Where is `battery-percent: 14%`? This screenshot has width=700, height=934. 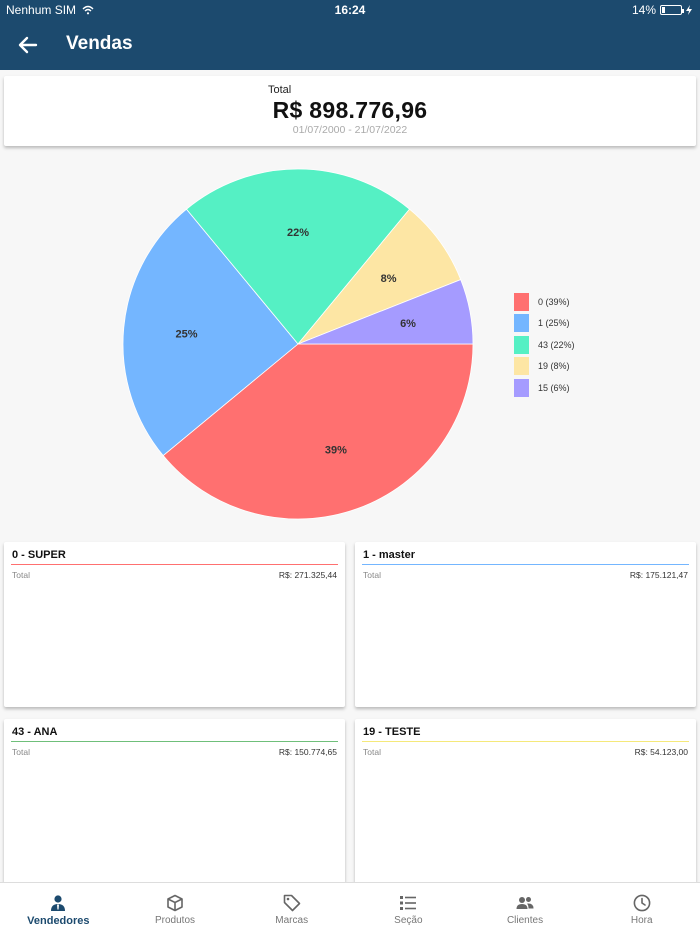
battery-percent: 14% is located at coordinates (643, 10).